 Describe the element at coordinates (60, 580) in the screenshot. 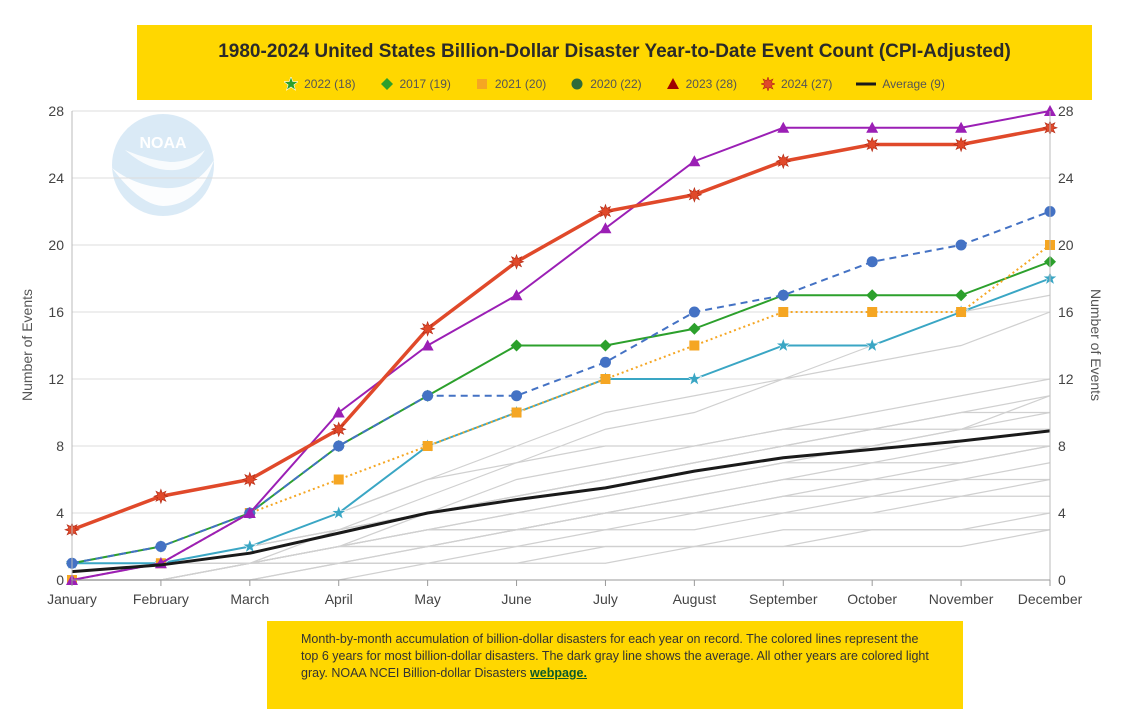

I see `y-tick-label-left: 0` at that location.